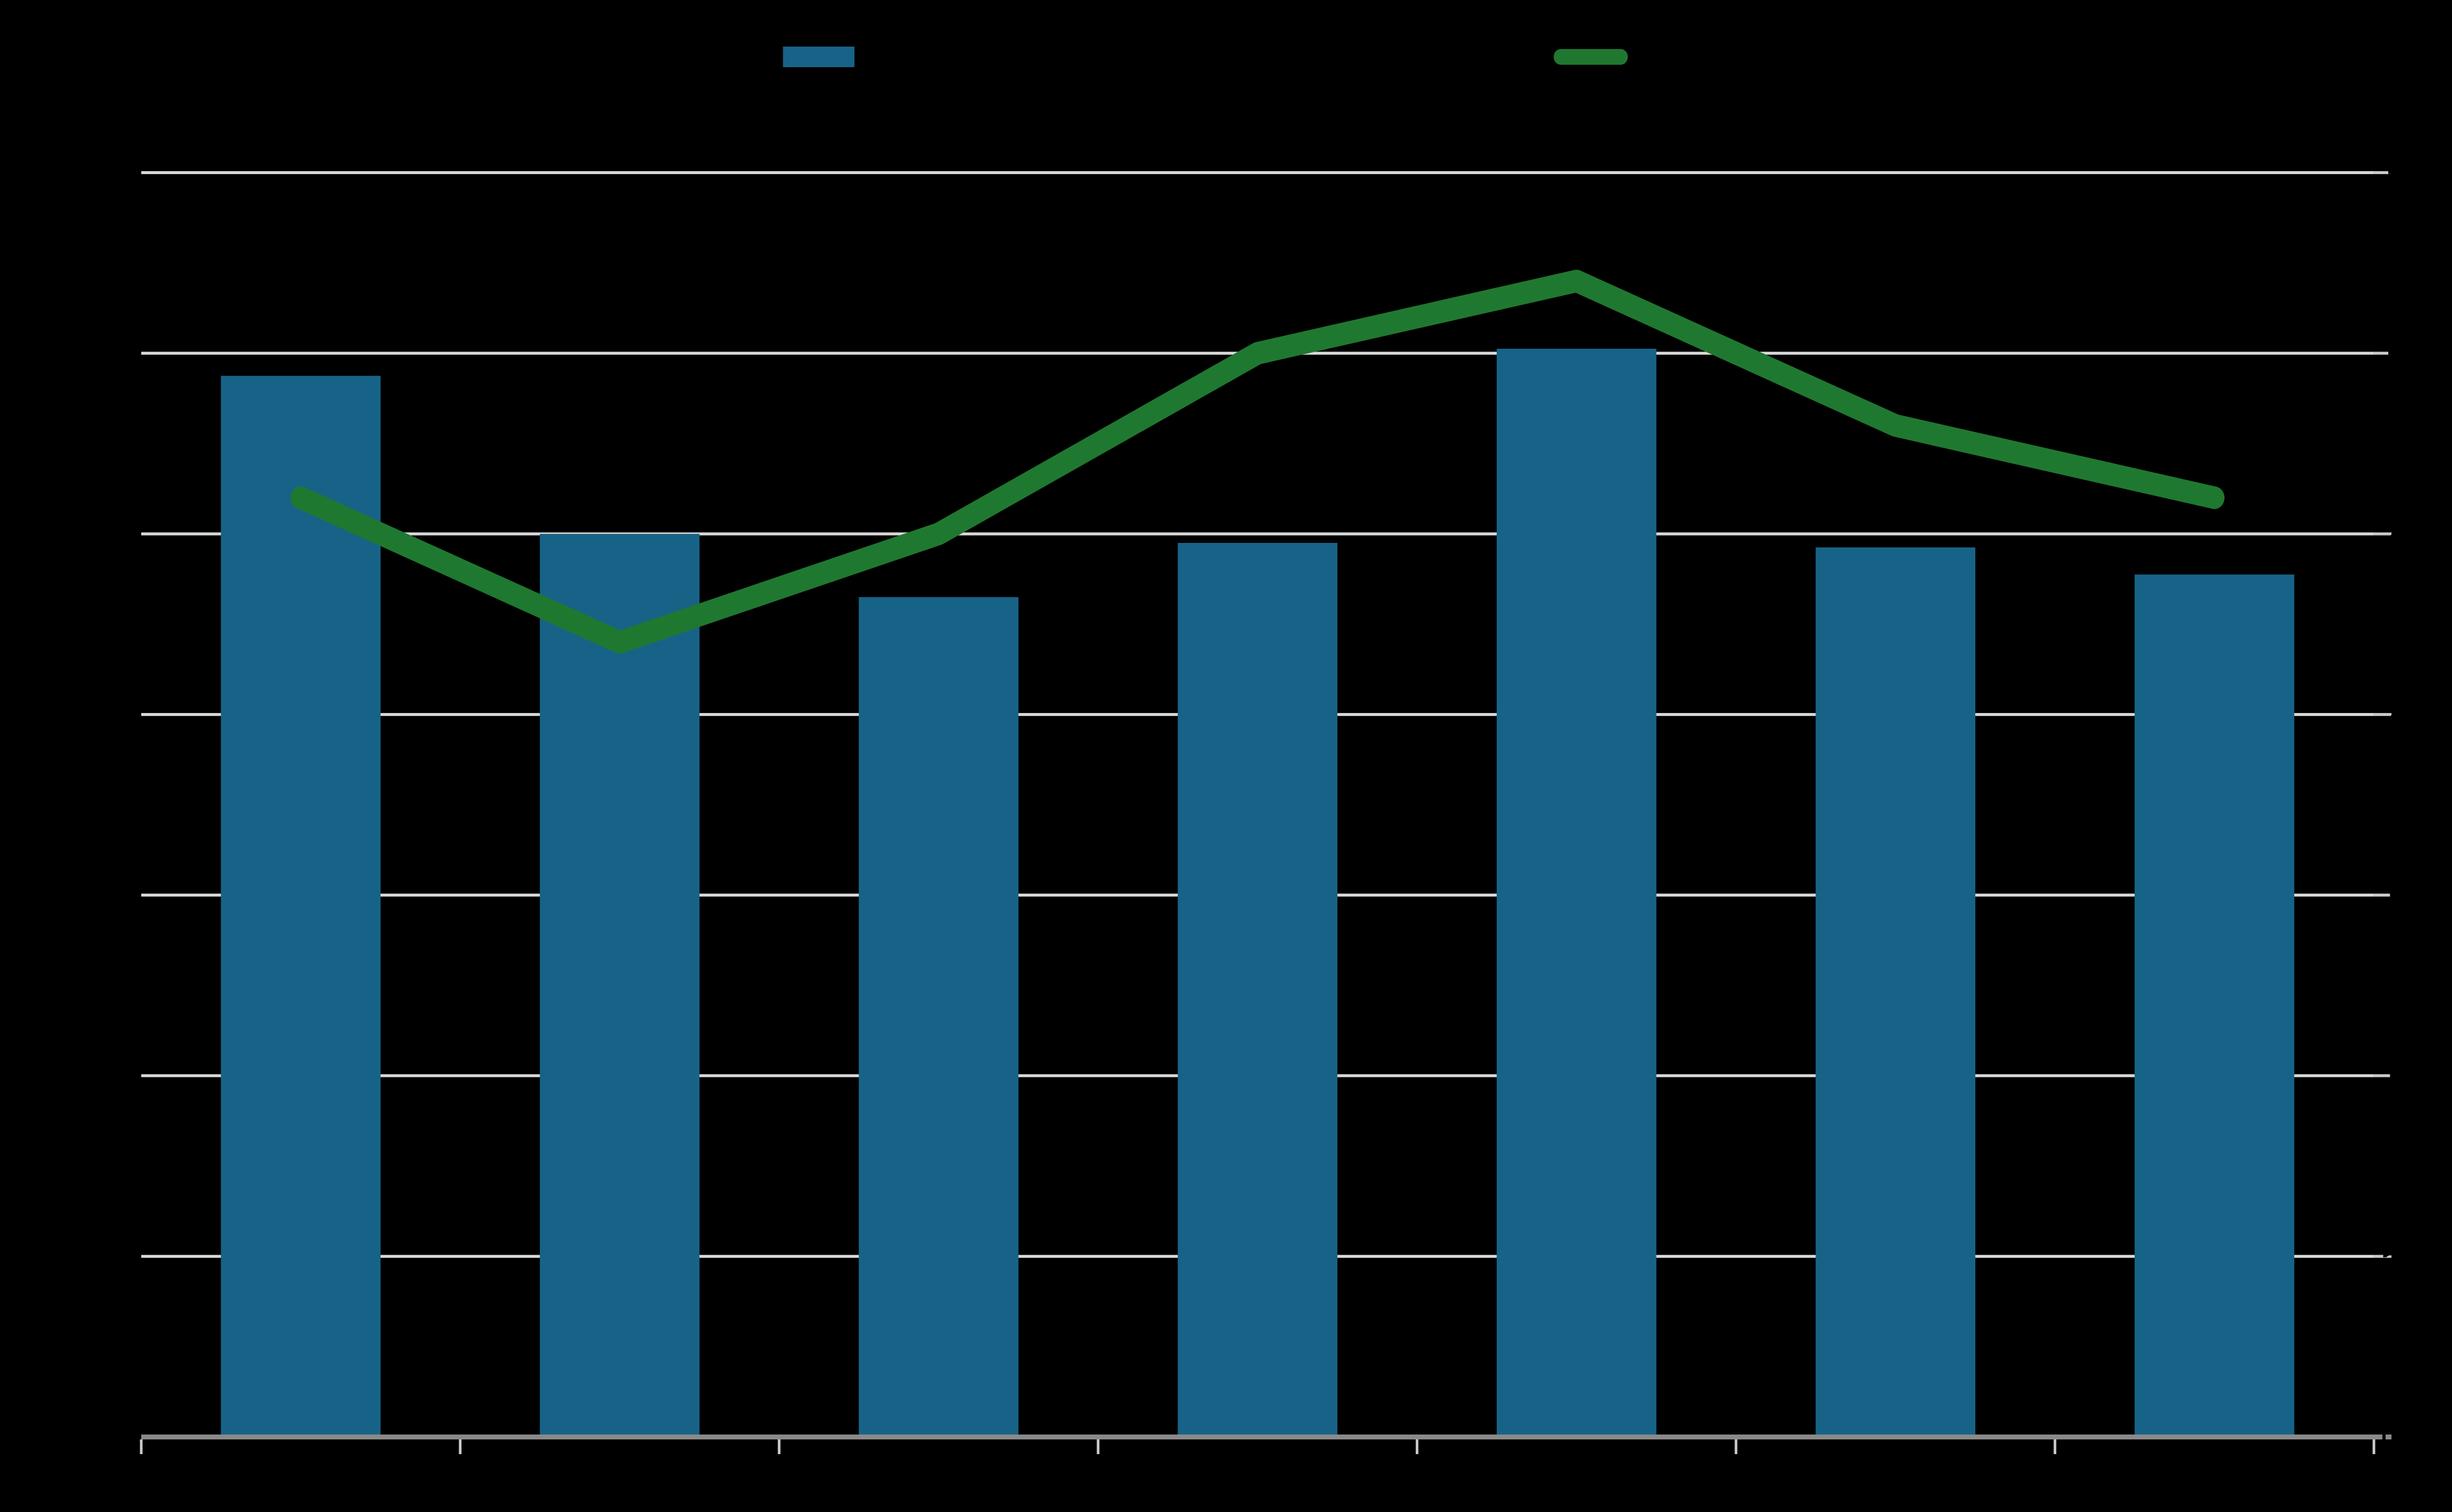  What do you see at coordinates (2401, 1077) in the screenshot?
I see `right-axis-label: 10` at bounding box center [2401, 1077].